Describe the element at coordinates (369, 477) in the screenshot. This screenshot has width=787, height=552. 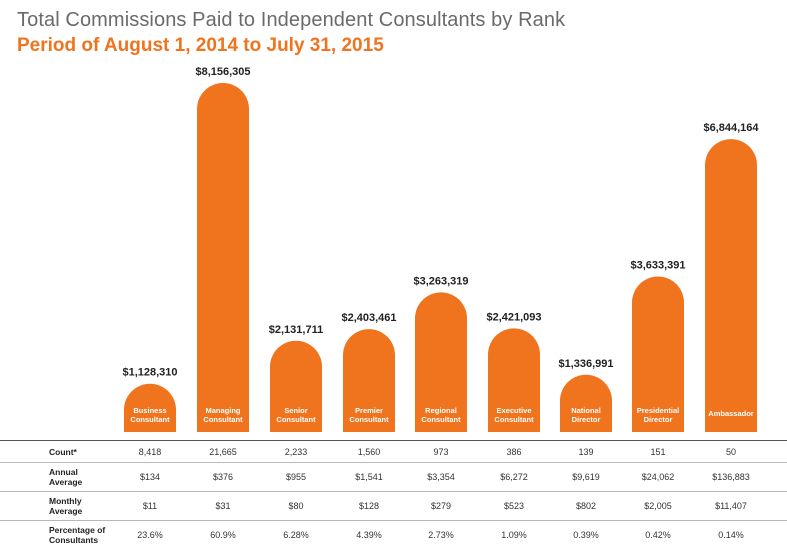
I see `table-cell: $1,541` at that location.